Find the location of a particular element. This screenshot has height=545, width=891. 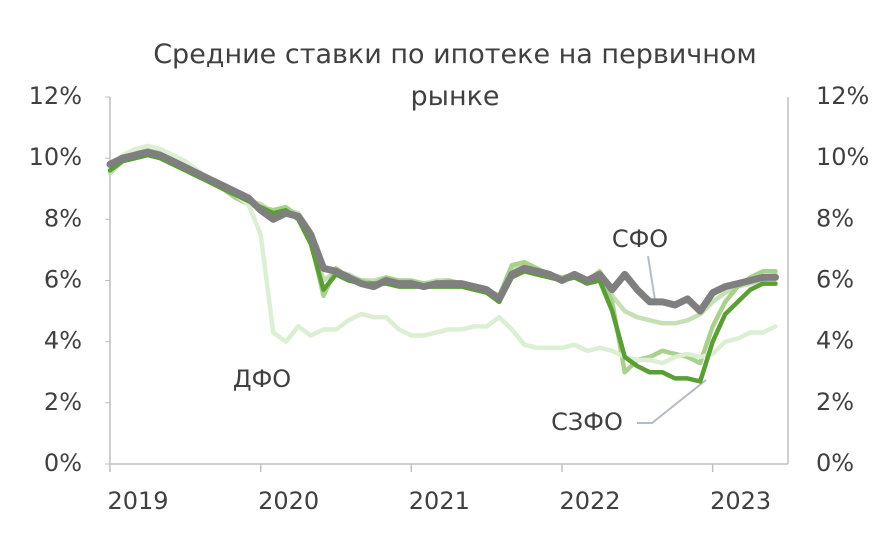

y-tick-label: 8% is located at coordinates (63, 218).